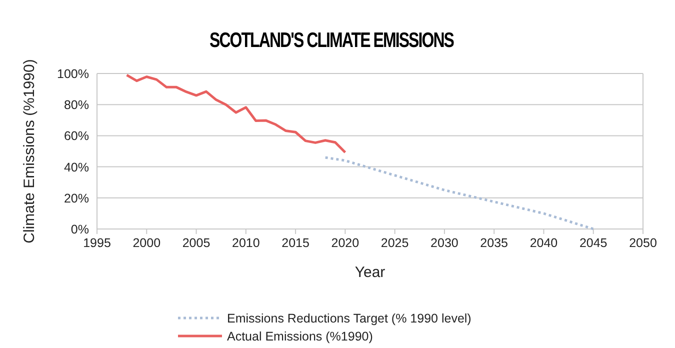 Image resolution: width=675 pixels, height=348 pixels. I want to click on x-tick-label: 1995, so click(97, 243).